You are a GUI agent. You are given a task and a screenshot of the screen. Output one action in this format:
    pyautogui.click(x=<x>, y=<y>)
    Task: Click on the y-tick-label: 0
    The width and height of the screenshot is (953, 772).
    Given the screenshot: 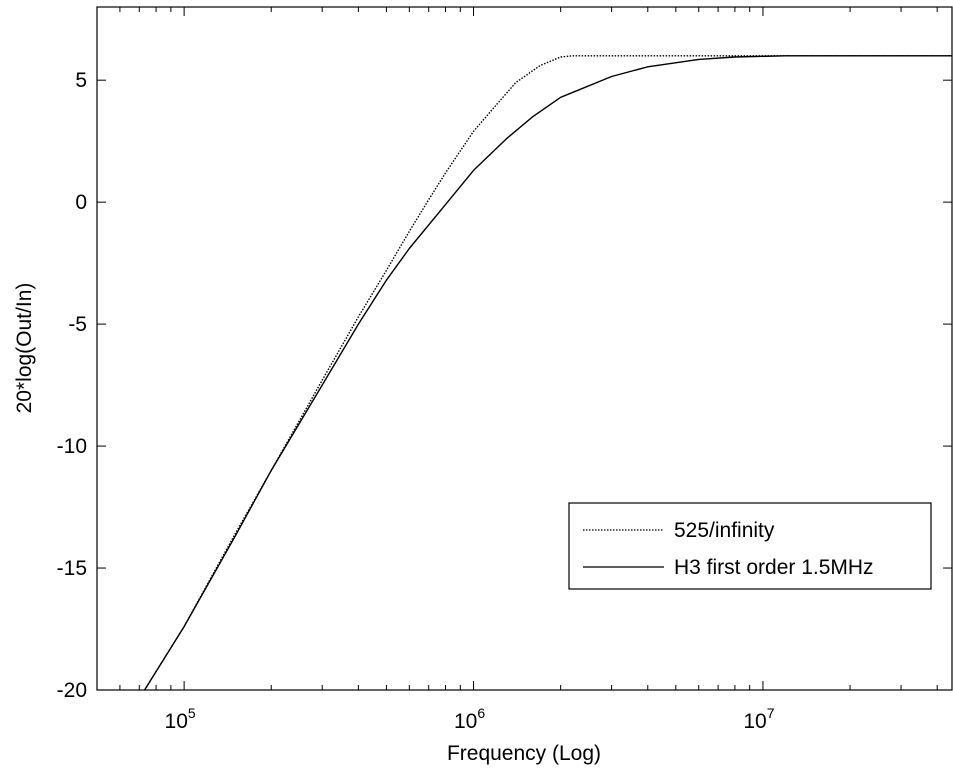 What is the action you would take?
    pyautogui.click(x=81, y=202)
    